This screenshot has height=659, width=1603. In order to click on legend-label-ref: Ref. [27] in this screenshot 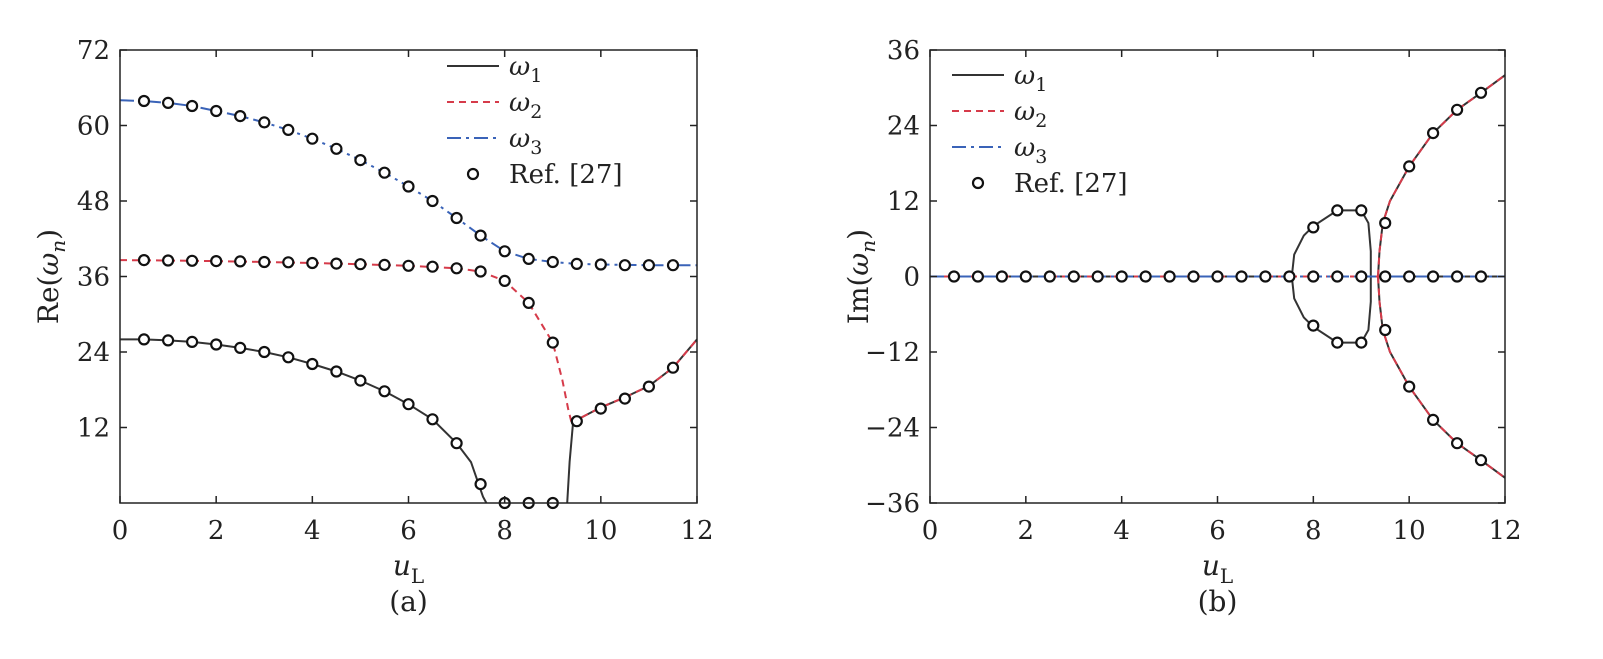, I will do `click(1071, 184)`.